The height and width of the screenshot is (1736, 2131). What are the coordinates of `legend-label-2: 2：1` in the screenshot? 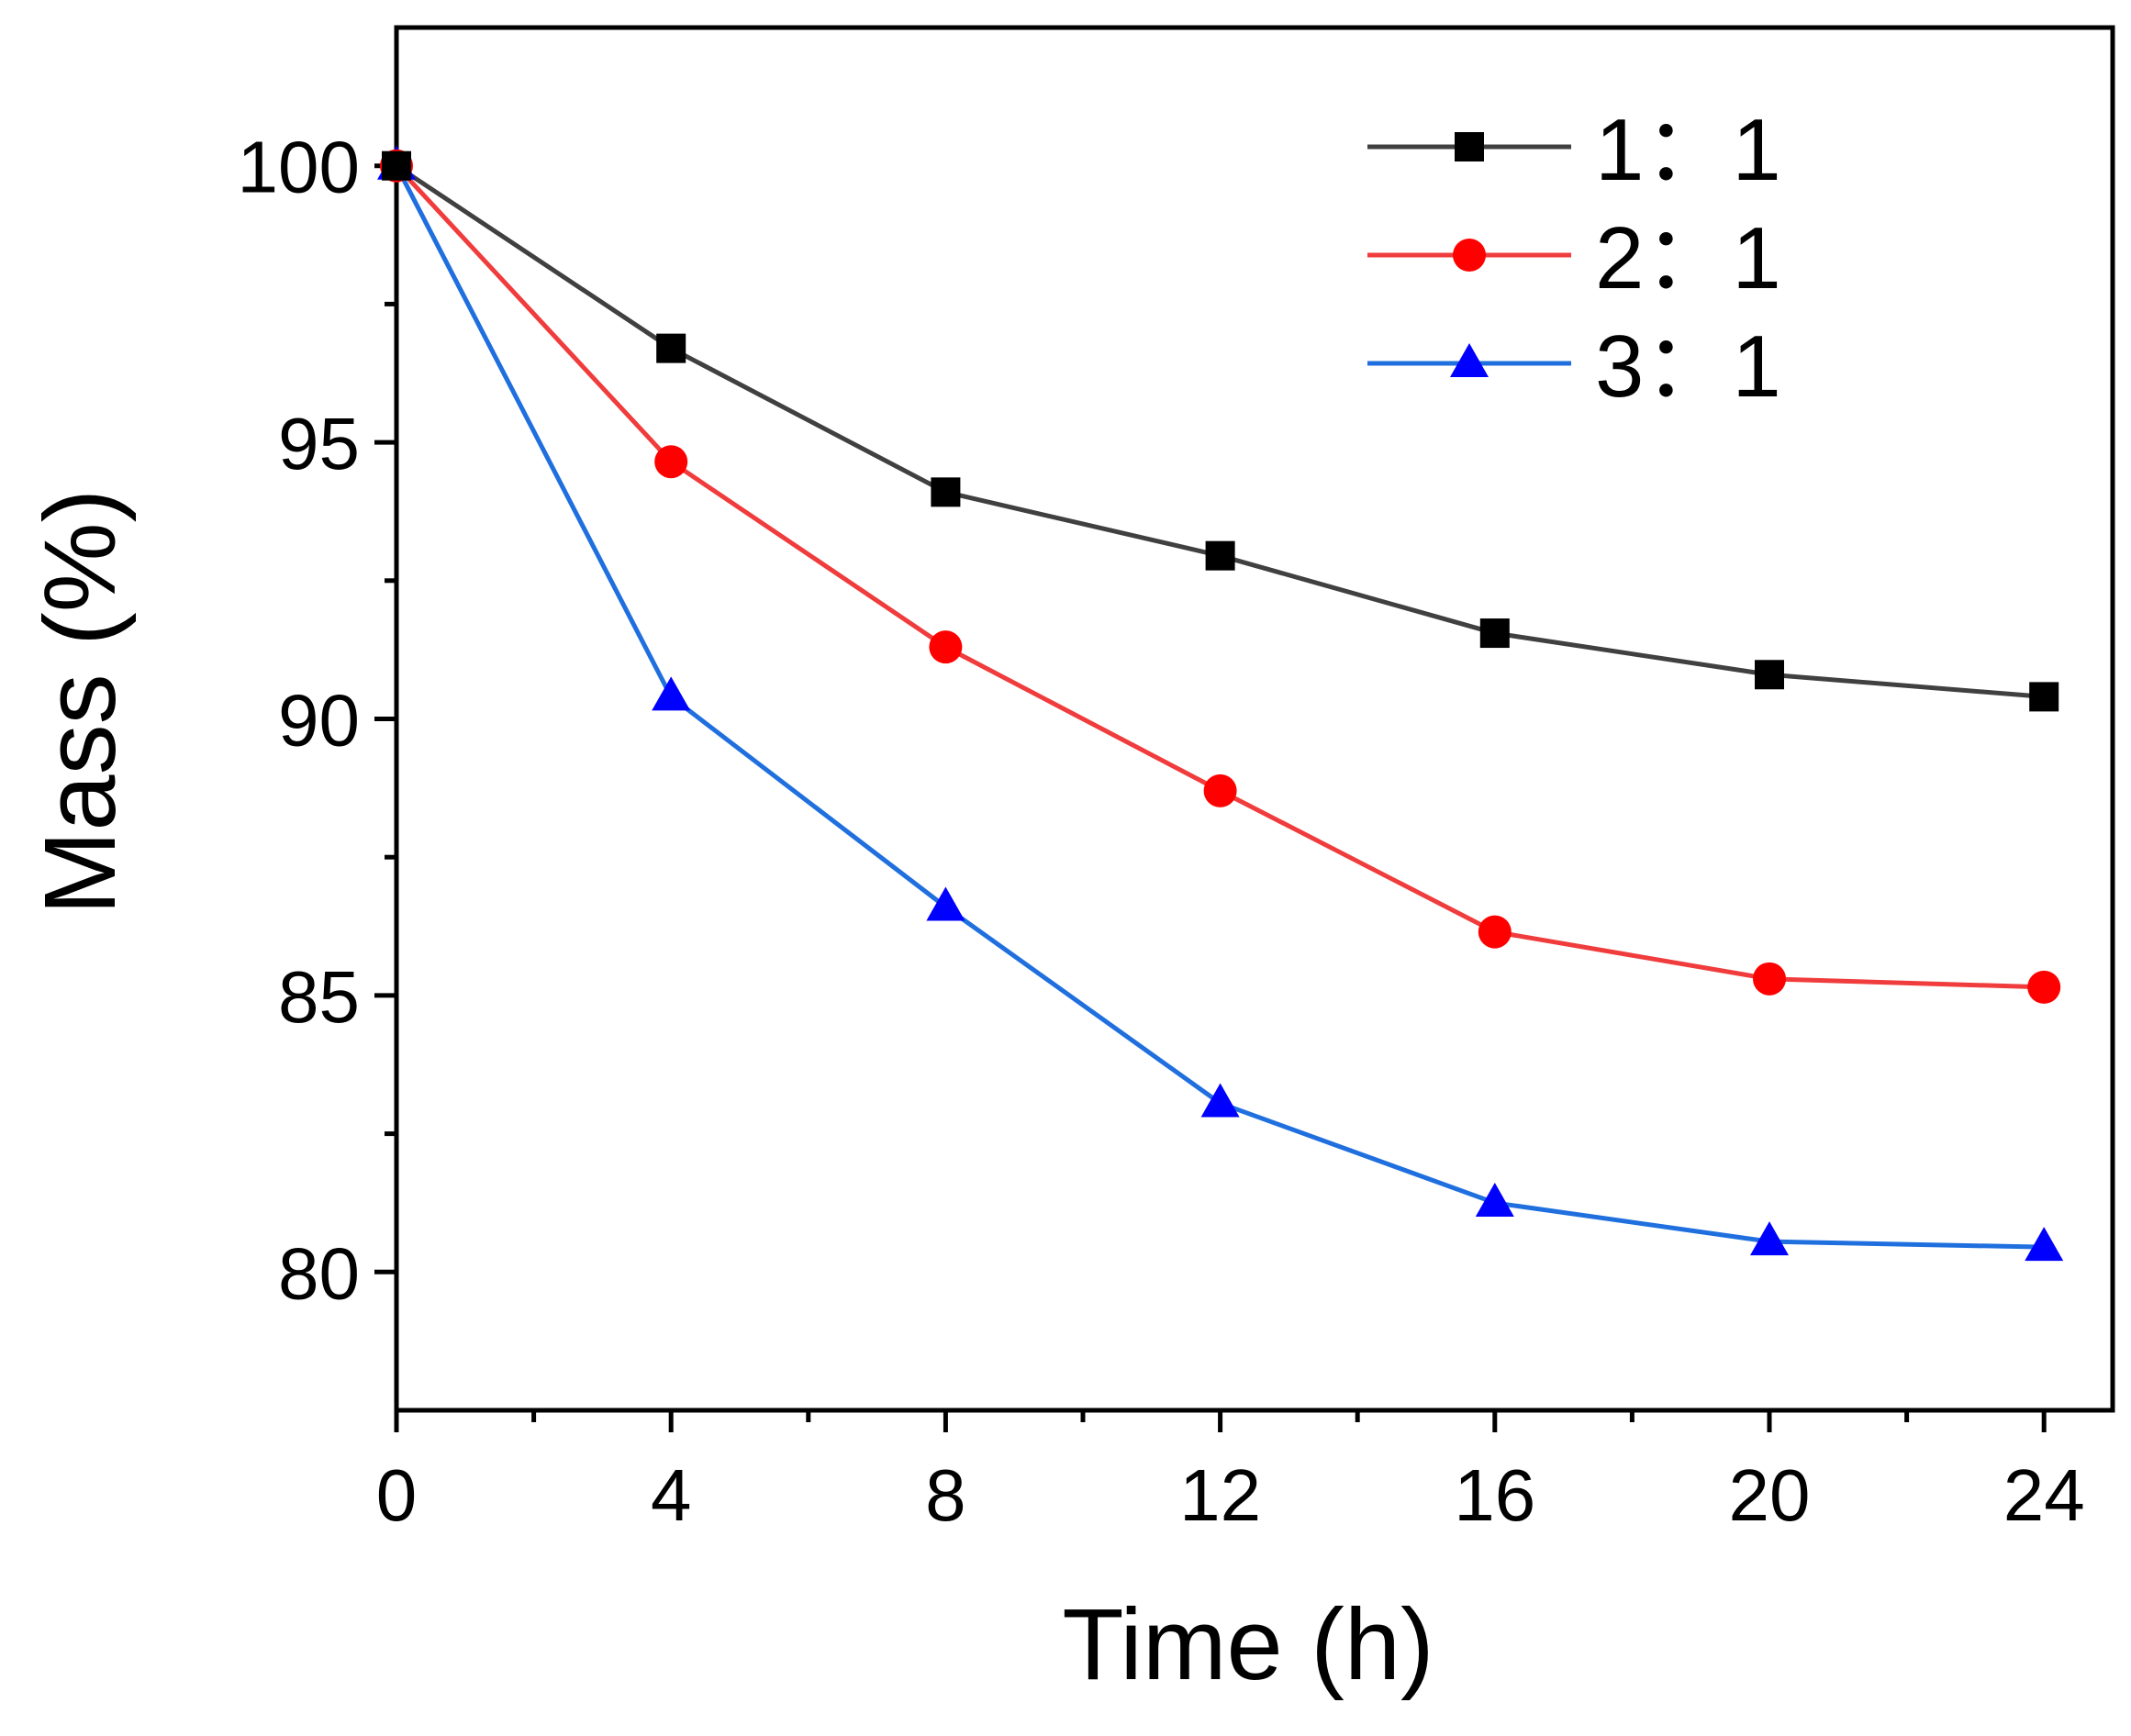 It's located at (1688, 258).